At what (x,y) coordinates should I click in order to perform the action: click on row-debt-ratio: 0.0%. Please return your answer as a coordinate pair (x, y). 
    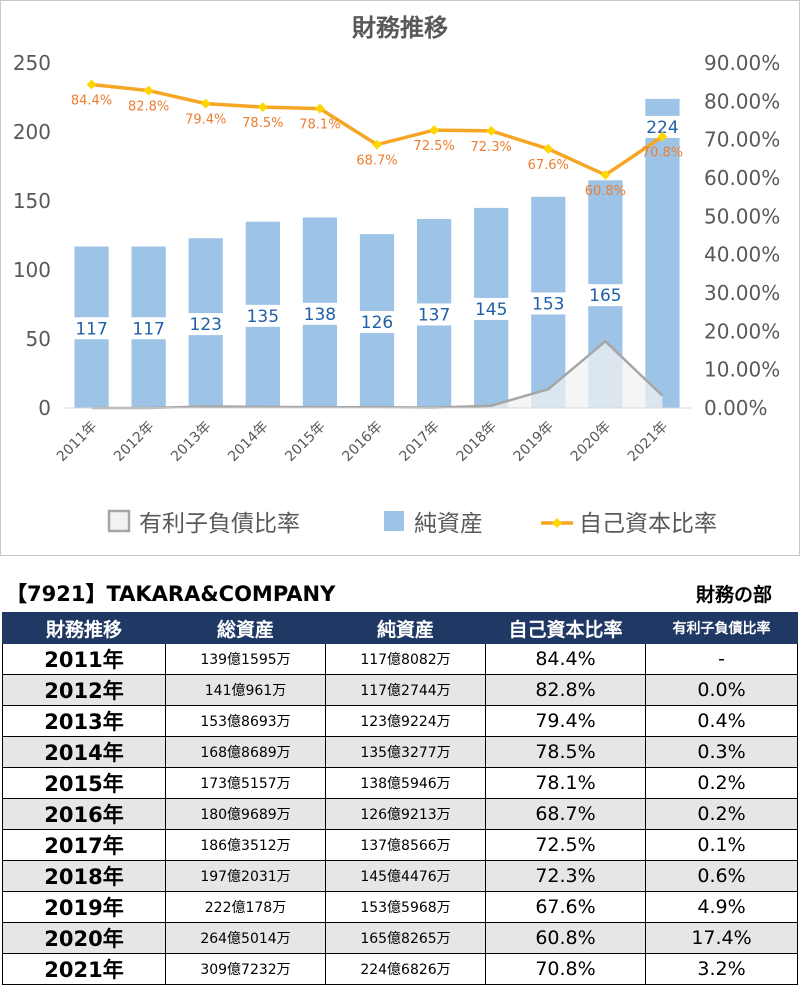
    Looking at the image, I should click on (721, 690).